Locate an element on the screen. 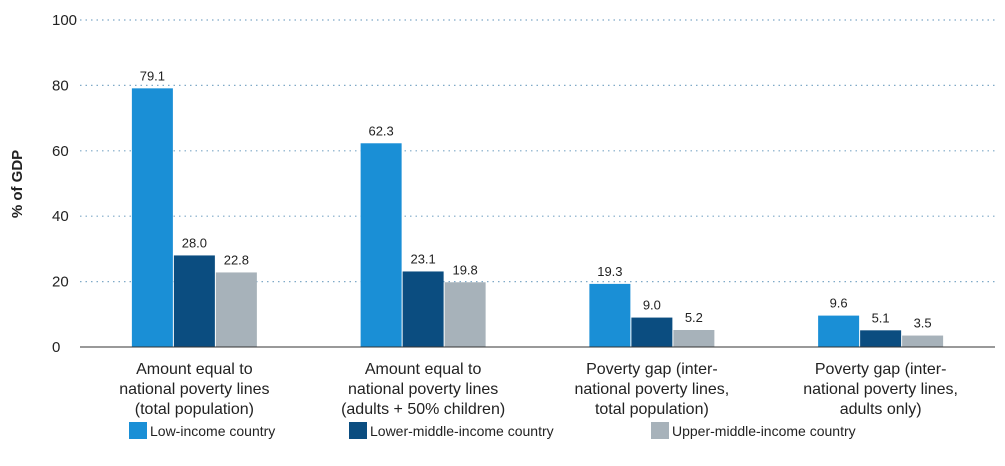 The height and width of the screenshot is (466, 1005). data-label: 5.2 is located at coordinates (694, 317).